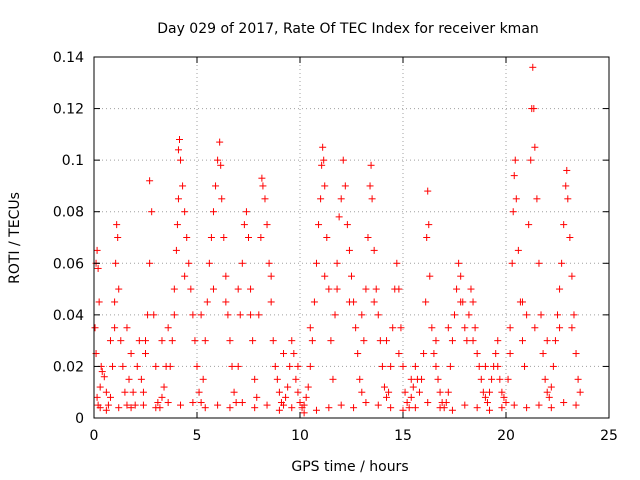 This screenshot has width=640, height=480. I want to click on x-tick-label: 0, so click(94, 436).